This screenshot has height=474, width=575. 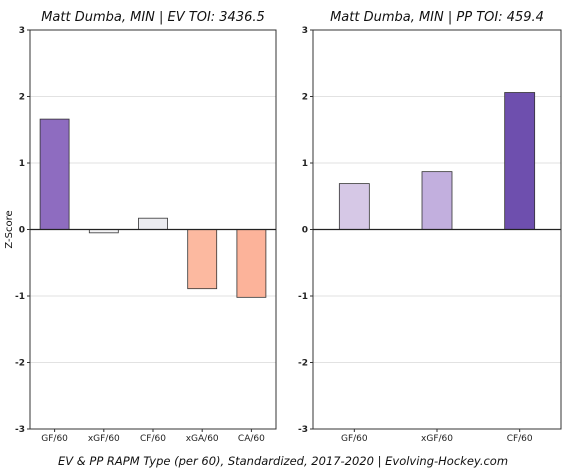 What do you see at coordinates (202, 439) in the screenshot?
I see `x-tick-label: xGA/60` at bounding box center [202, 439].